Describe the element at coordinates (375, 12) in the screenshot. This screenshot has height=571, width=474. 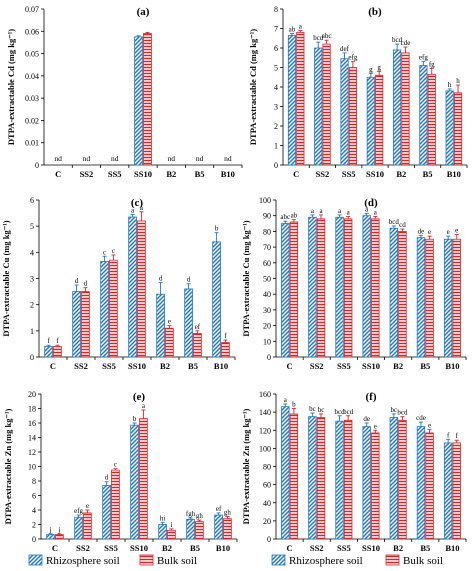
I see `panel-label: (b)` at that location.